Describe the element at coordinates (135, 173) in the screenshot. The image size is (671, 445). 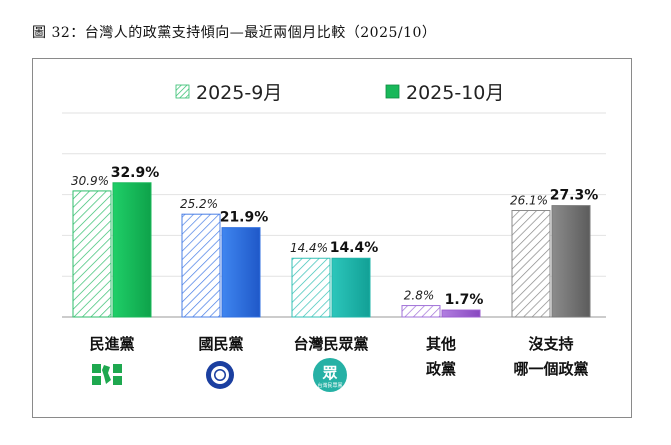
I see `value-label-oct-dpp: 32.9%` at that location.